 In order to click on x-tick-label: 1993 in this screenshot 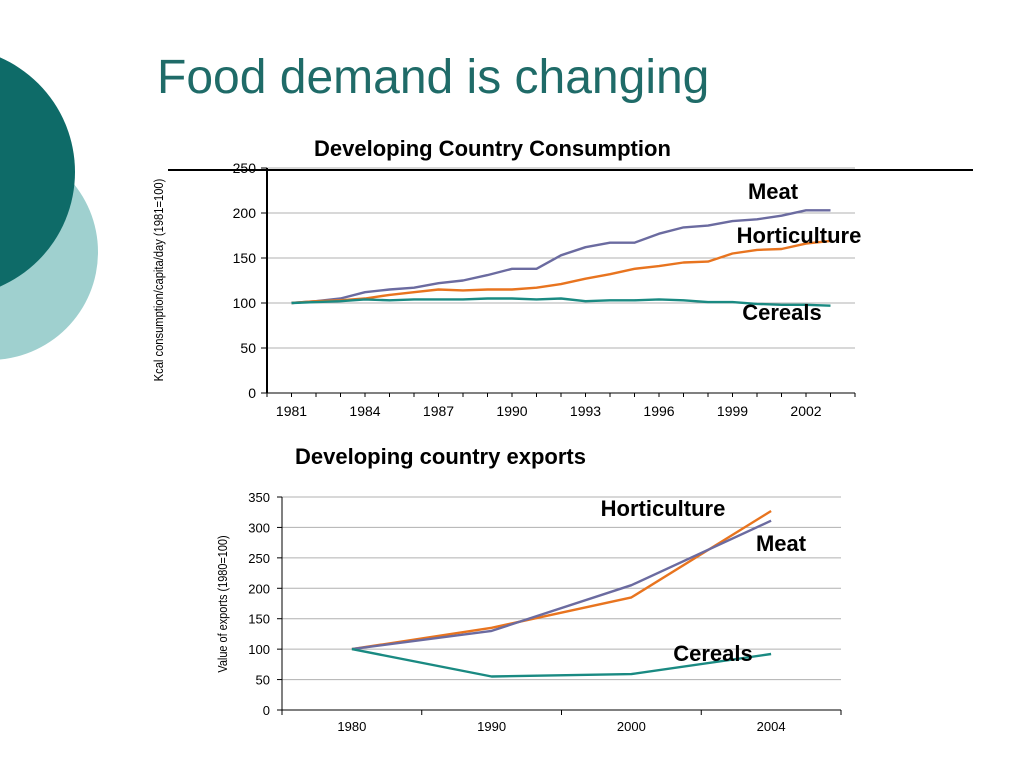, I will do `click(585, 411)`.